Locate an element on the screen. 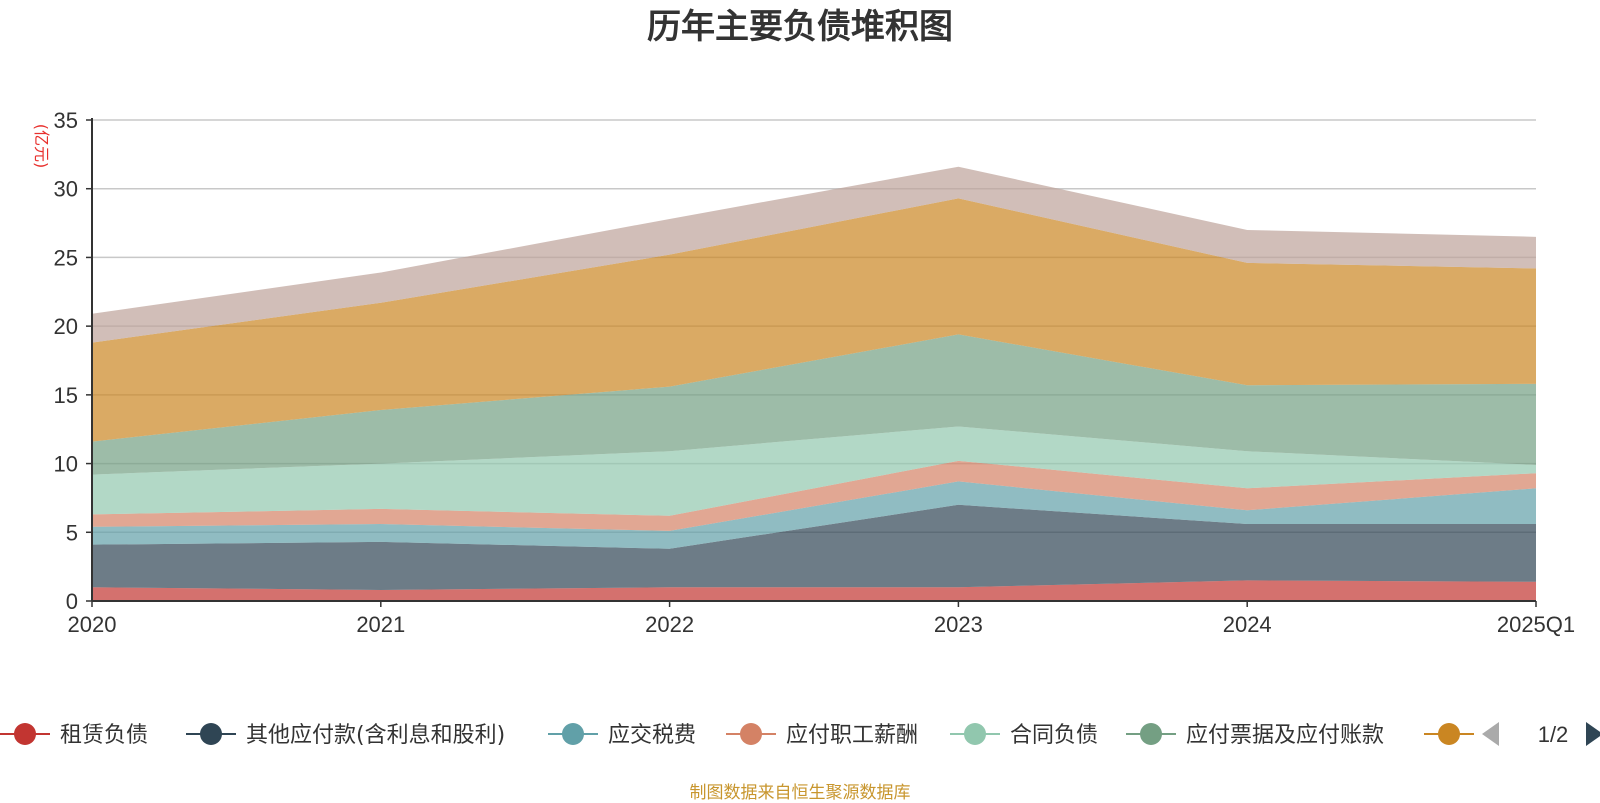 This screenshot has height=803, width=1600. x-tick-label: 2020 is located at coordinates (92, 624).